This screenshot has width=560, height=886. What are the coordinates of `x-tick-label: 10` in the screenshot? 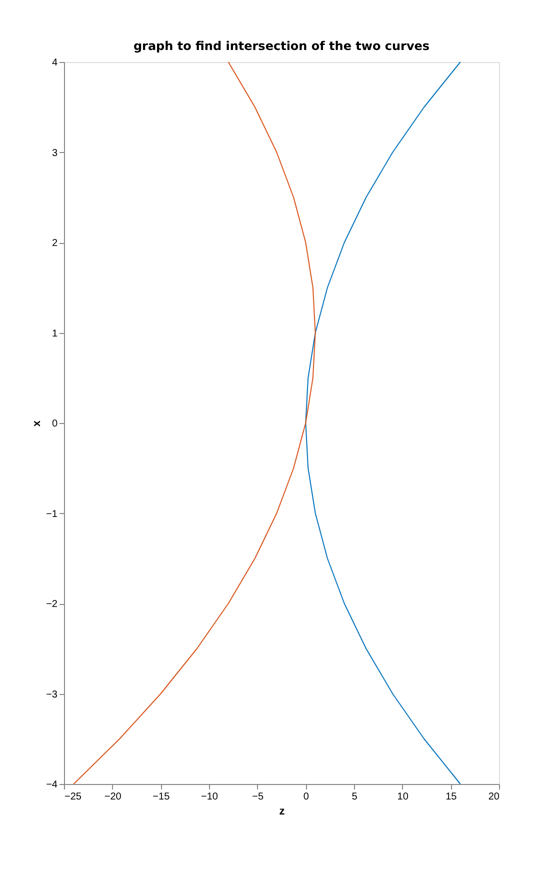 It's located at (403, 797).